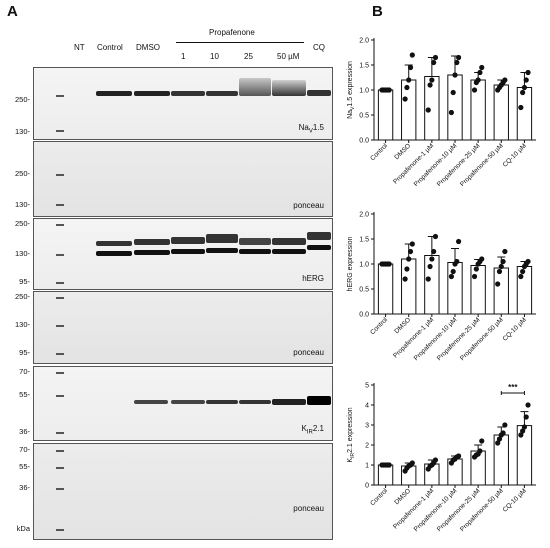  What do you see at coordinates (367, 386) in the screenshot?
I see `y-tick-label: 5` at bounding box center [367, 386].